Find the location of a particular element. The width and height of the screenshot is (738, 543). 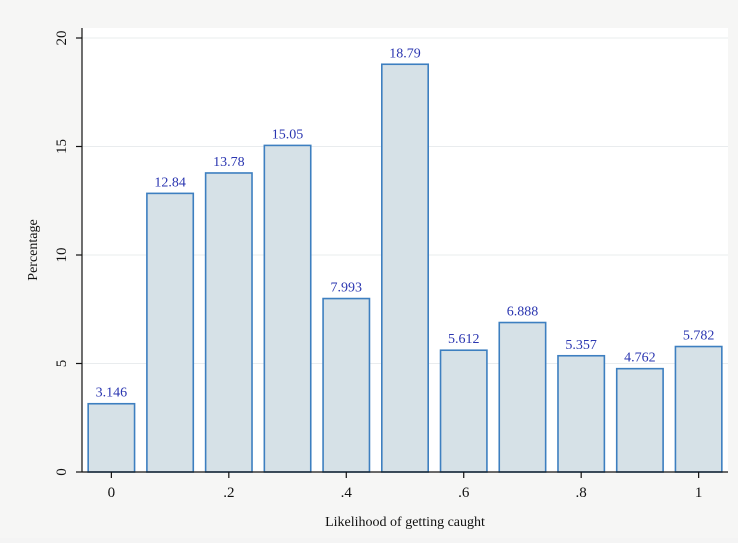

x-tick-label: 1 is located at coordinates (699, 493).